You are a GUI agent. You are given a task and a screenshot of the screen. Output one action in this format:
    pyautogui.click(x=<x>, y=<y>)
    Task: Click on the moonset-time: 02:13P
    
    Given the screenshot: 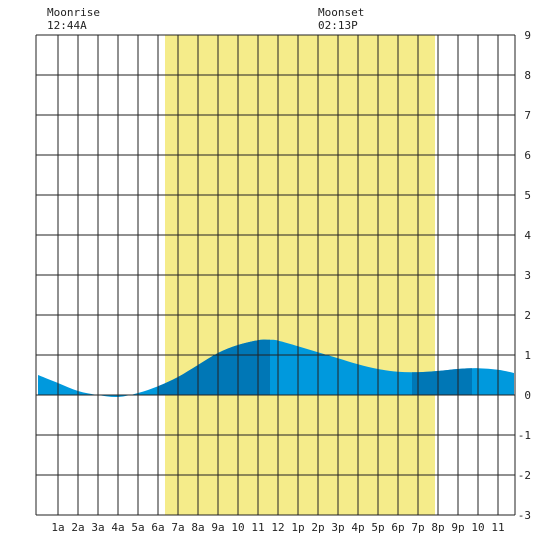 What is the action you would take?
    pyautogui.click(x=338, y=25)
    